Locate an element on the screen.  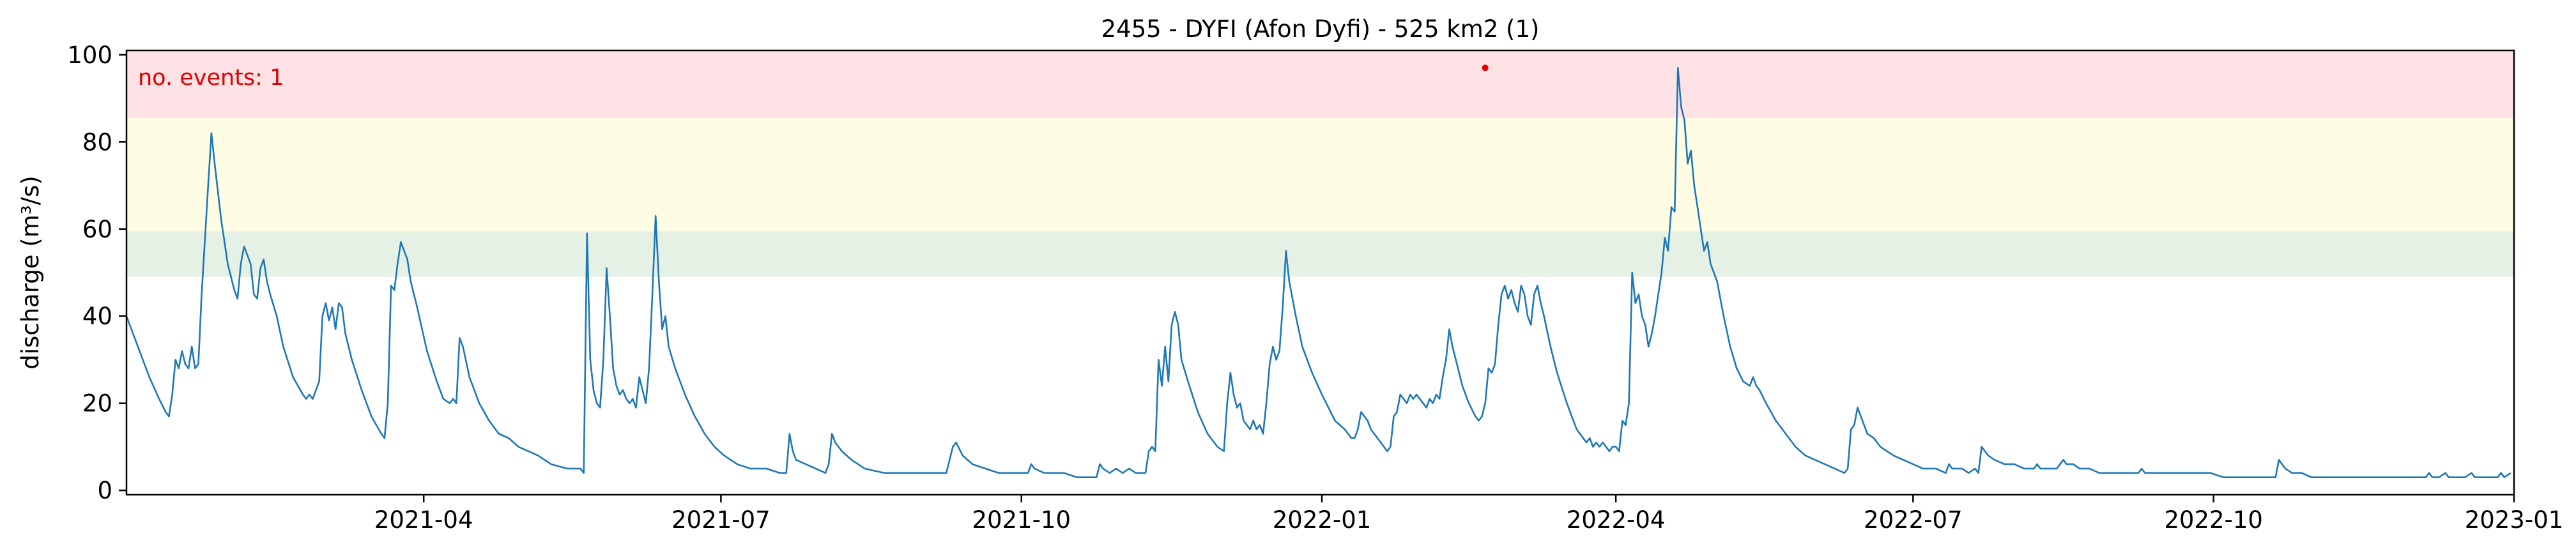
x-tick-label: 2022-07 is located at coordinates (1913, 520).